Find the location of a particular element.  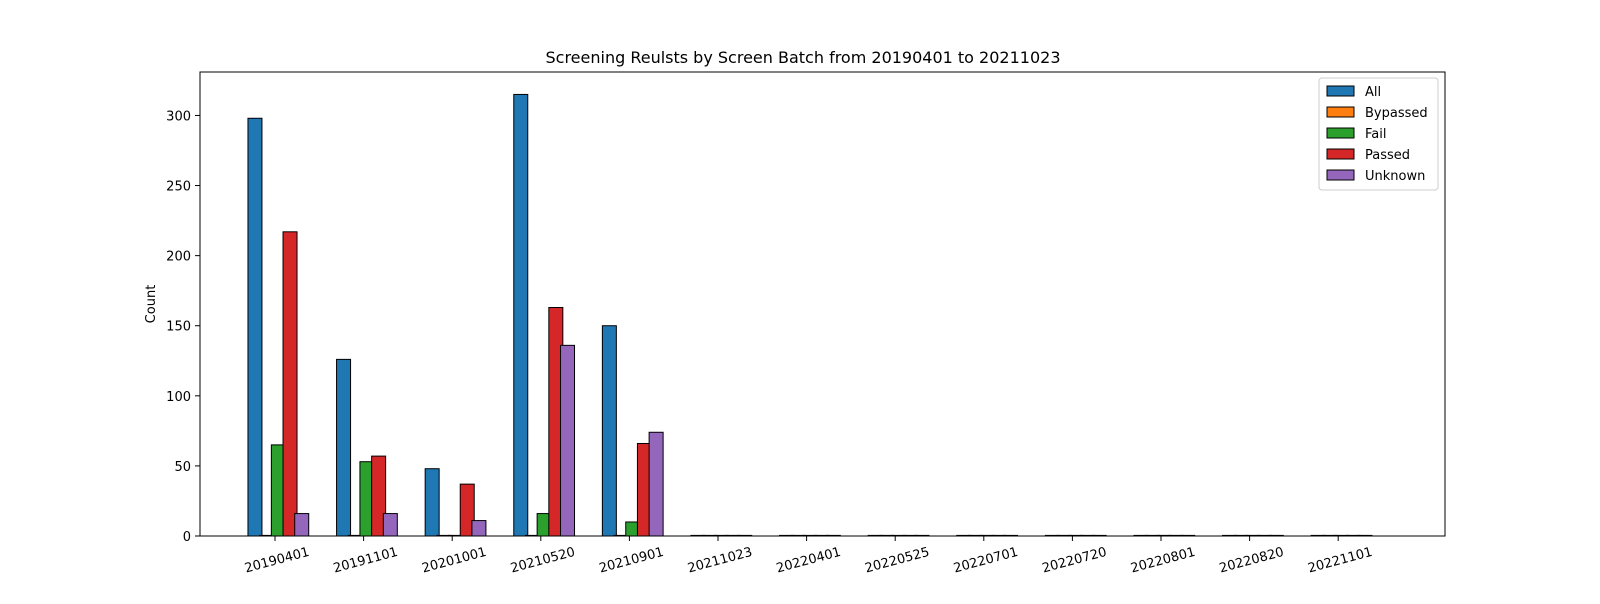

y-tick-label: 100 is located at coordinates (178, 397).